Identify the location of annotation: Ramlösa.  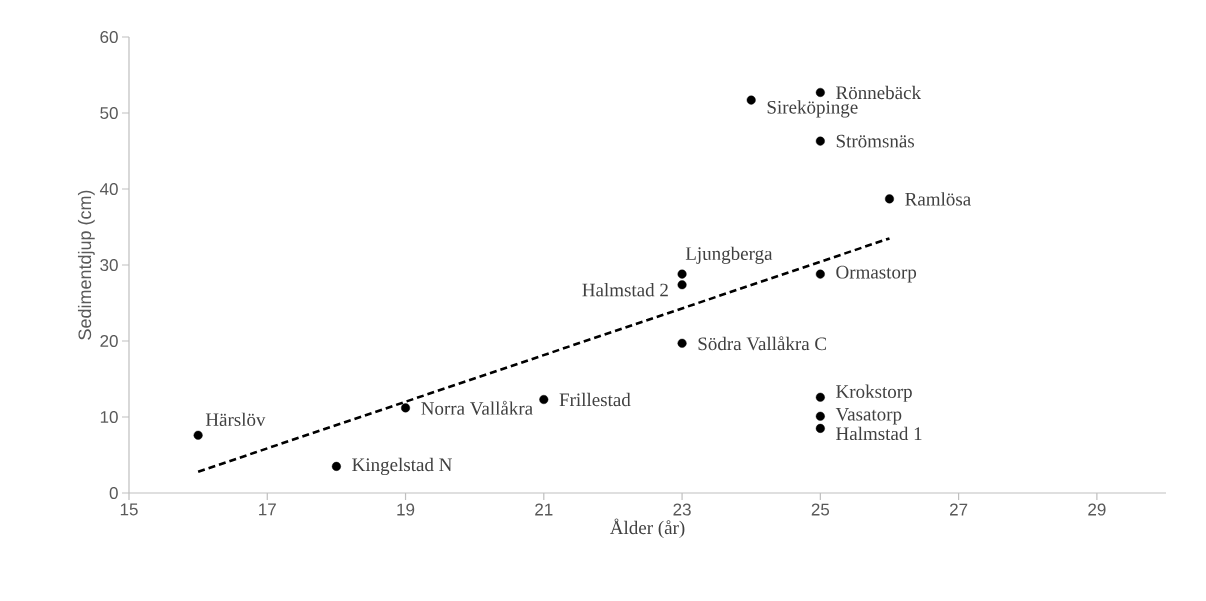
(938, 199).